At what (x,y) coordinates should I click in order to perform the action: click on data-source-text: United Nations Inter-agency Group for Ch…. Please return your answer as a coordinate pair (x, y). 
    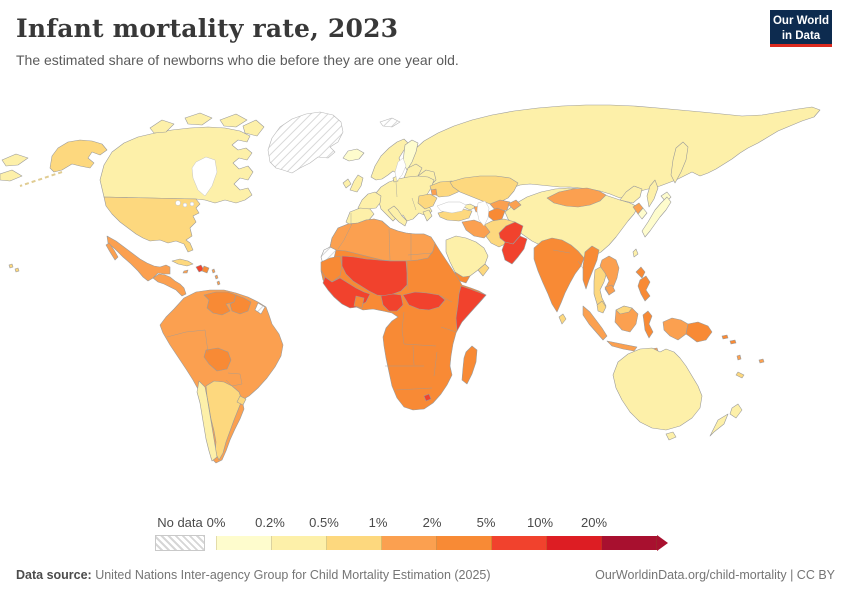
    Looking at the image, I should click on (291, 575).